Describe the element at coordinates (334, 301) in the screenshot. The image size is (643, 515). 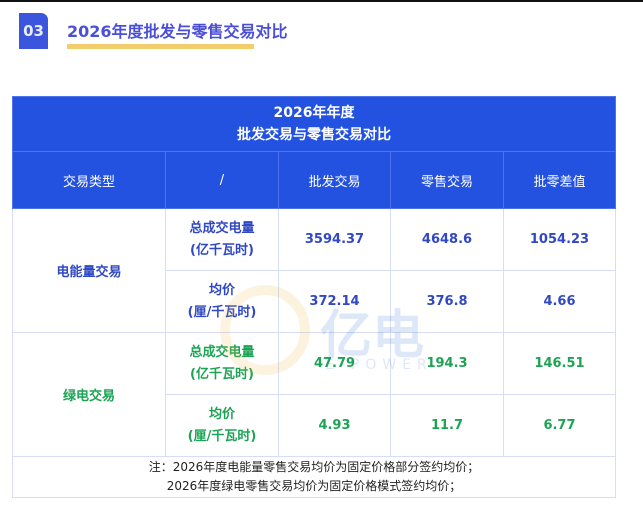
I see `wholesale-value: 372.14` at that location.